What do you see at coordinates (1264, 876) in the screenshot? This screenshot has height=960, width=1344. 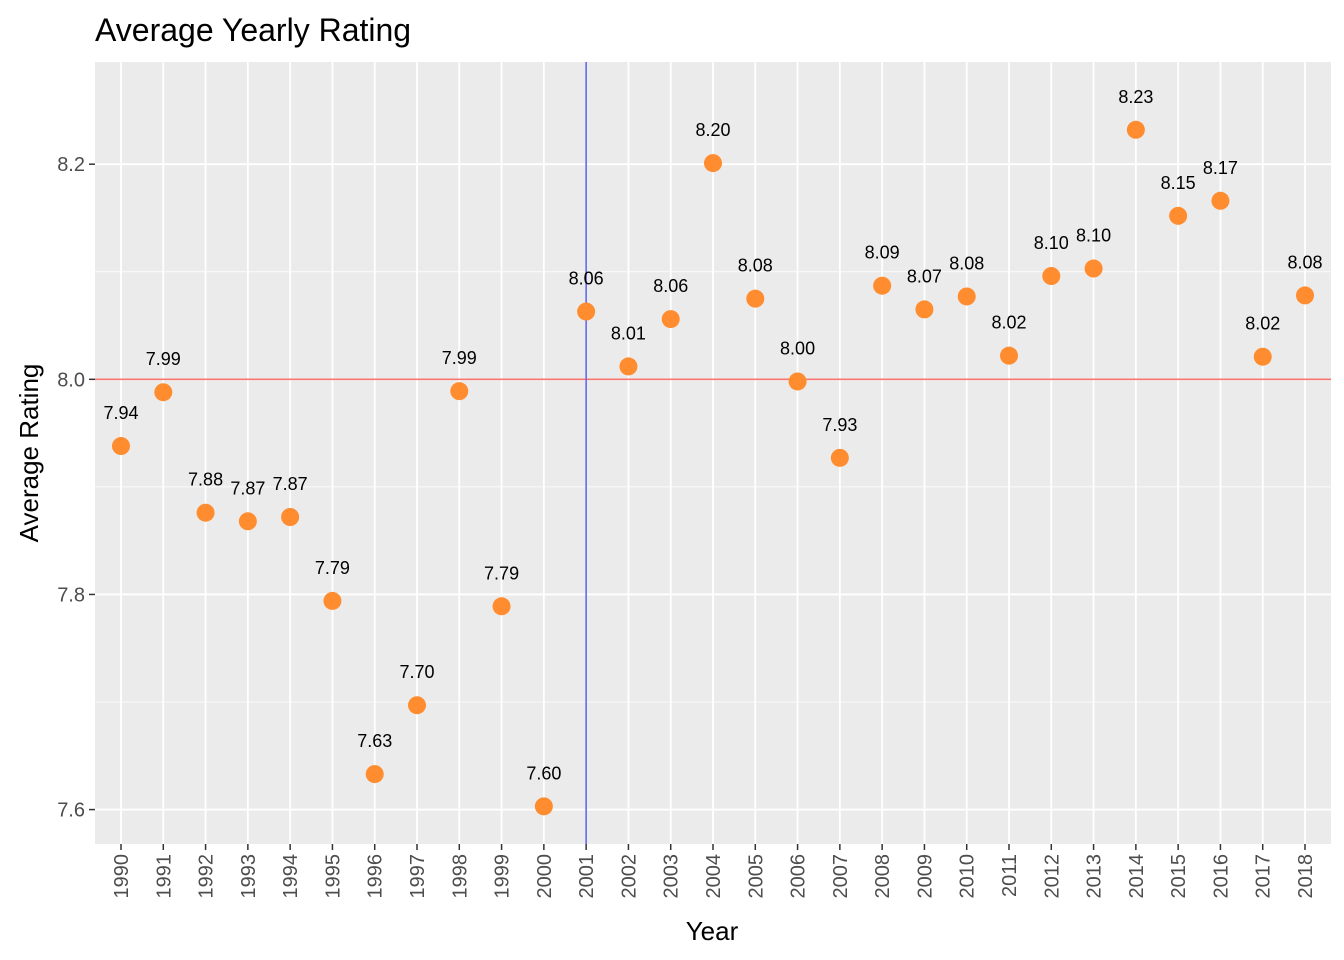 I see `x-tick-label-2017: 2017` at bounding box center [1264, 876].